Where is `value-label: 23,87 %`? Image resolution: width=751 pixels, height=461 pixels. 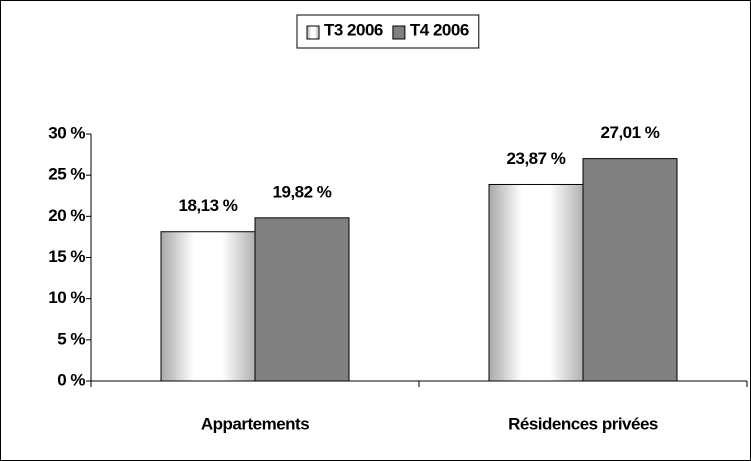
value-label: 23,87 % is located at coordinates (536, 158).